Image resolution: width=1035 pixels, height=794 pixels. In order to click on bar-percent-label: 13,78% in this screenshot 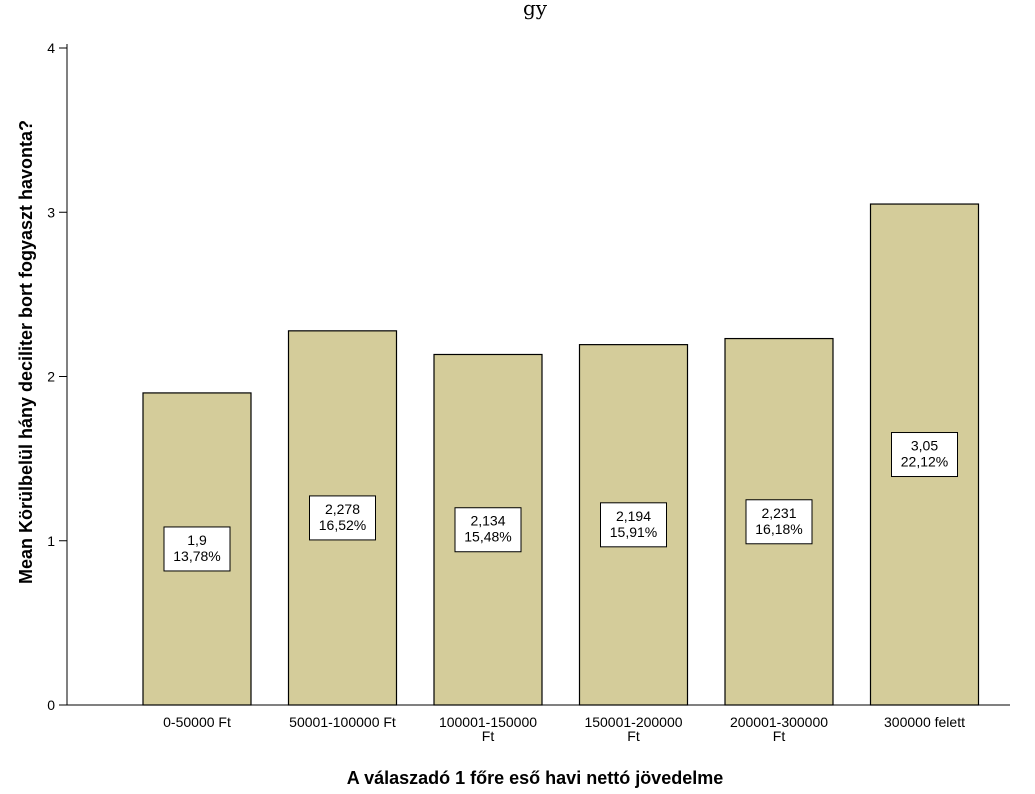, I will do `click(196, 556)`.